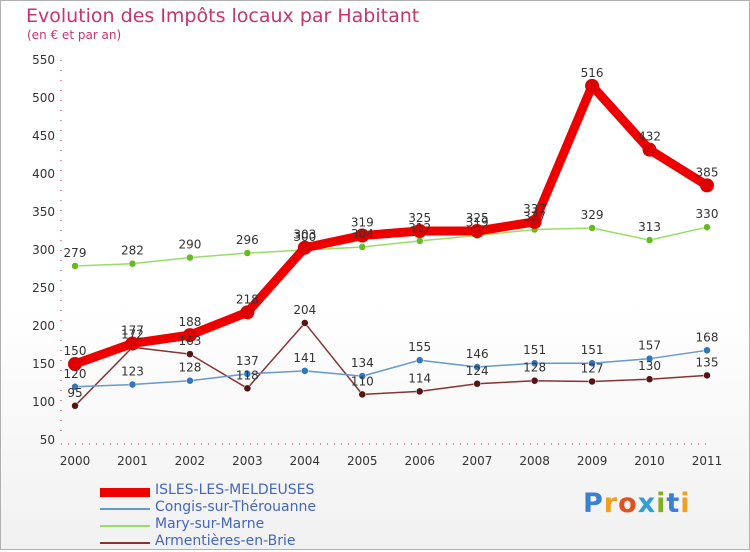 Image resolution: width=750 pixels, height=552 pixels. What do you see at coordinates (649, 137) in the screenshot?
I see `data-label: 432` at bounding box center [649, 137].